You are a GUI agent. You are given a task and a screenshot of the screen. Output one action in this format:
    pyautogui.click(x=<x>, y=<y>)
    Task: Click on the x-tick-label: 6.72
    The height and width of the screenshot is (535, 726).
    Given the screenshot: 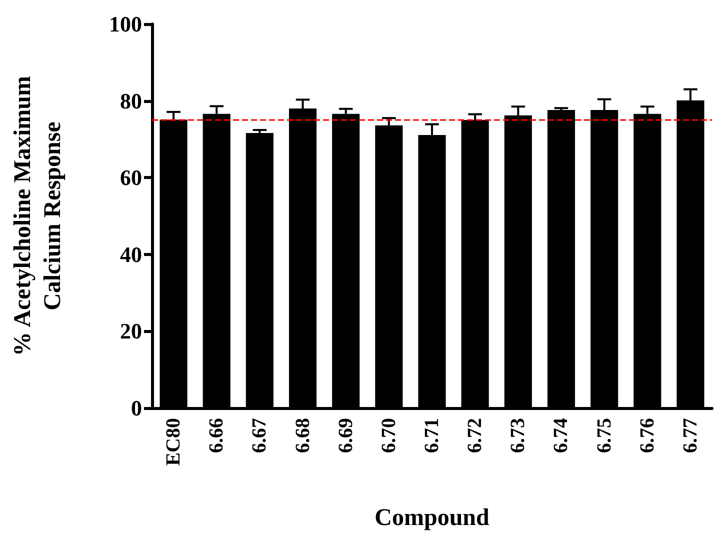 What is the action you would take?
    pyautogui.click(x=475, y=435)
    